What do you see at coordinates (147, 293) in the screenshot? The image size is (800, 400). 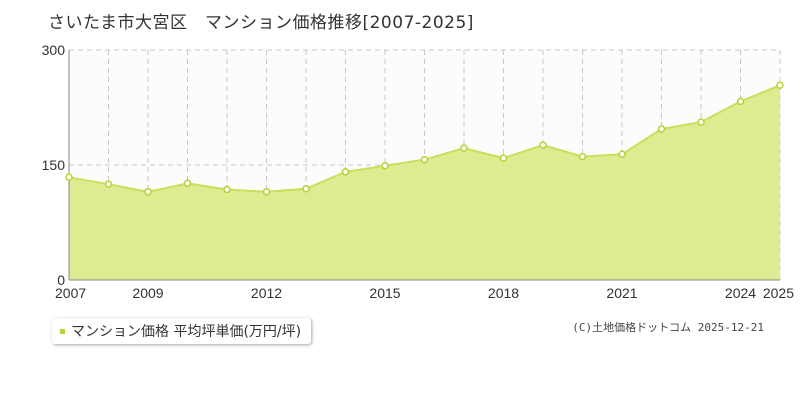 I see `x-tick-label: 2009` at bounding box center [147, 293].